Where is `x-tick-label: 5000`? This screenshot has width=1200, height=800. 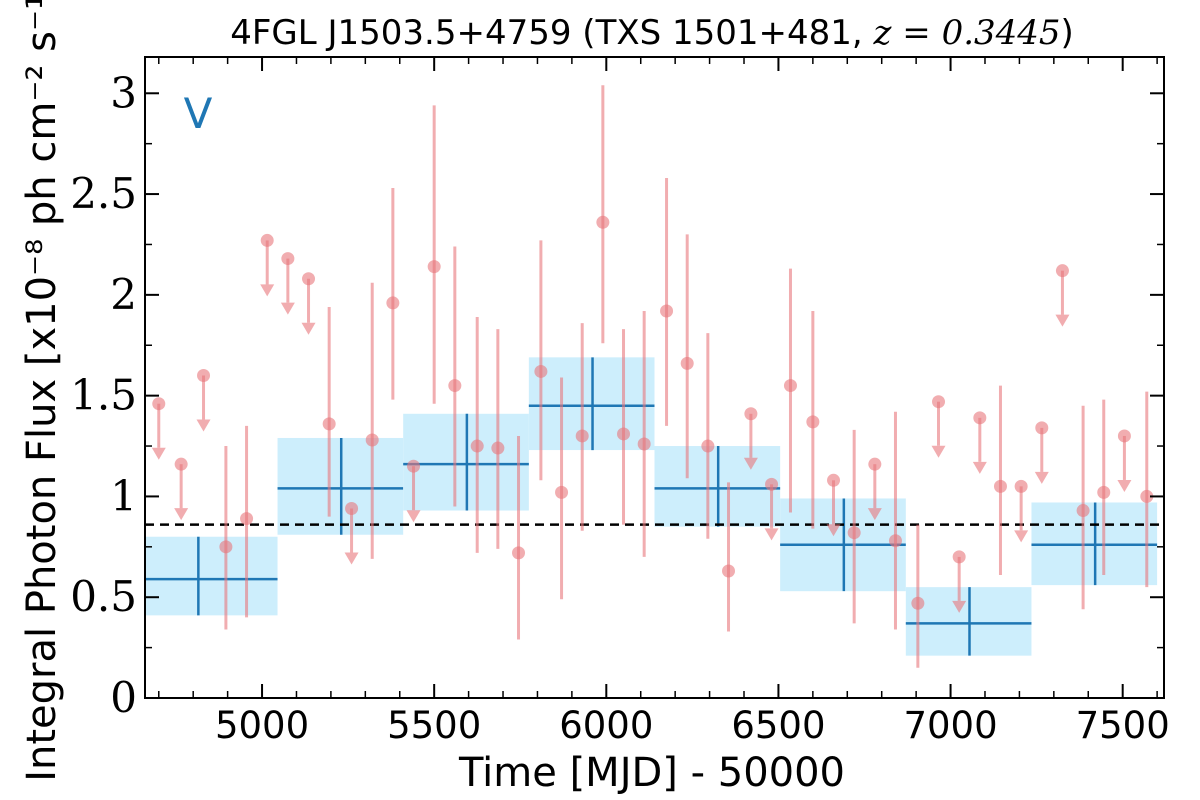 x-tick-label: 5000 is located at coordinates (262, 725).